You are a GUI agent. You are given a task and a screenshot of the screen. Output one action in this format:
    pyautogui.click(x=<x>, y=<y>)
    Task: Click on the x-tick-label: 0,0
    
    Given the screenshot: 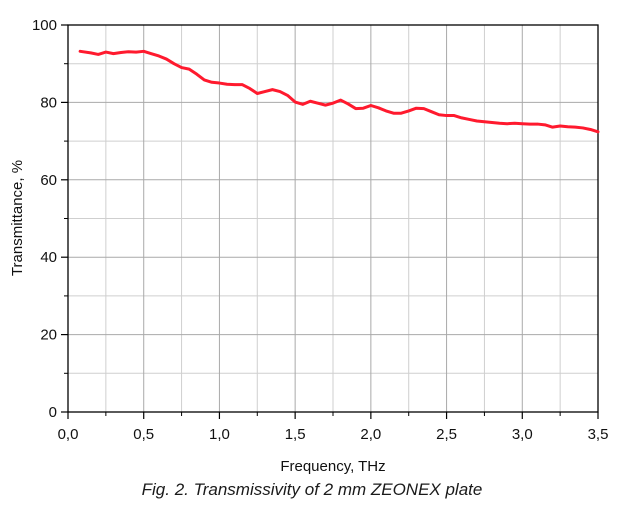 What is the action you would take?
    pyautogui.click(x=68, y=434)
    